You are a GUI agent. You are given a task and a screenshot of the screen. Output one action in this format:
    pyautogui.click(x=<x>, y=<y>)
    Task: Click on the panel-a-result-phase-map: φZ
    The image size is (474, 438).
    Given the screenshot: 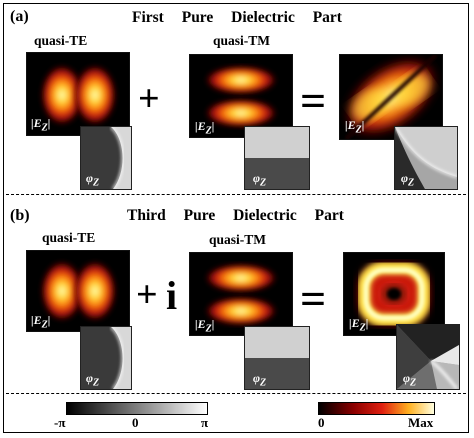 What is the action you would take?
    pyautogui.click(x=426, y=158)
    